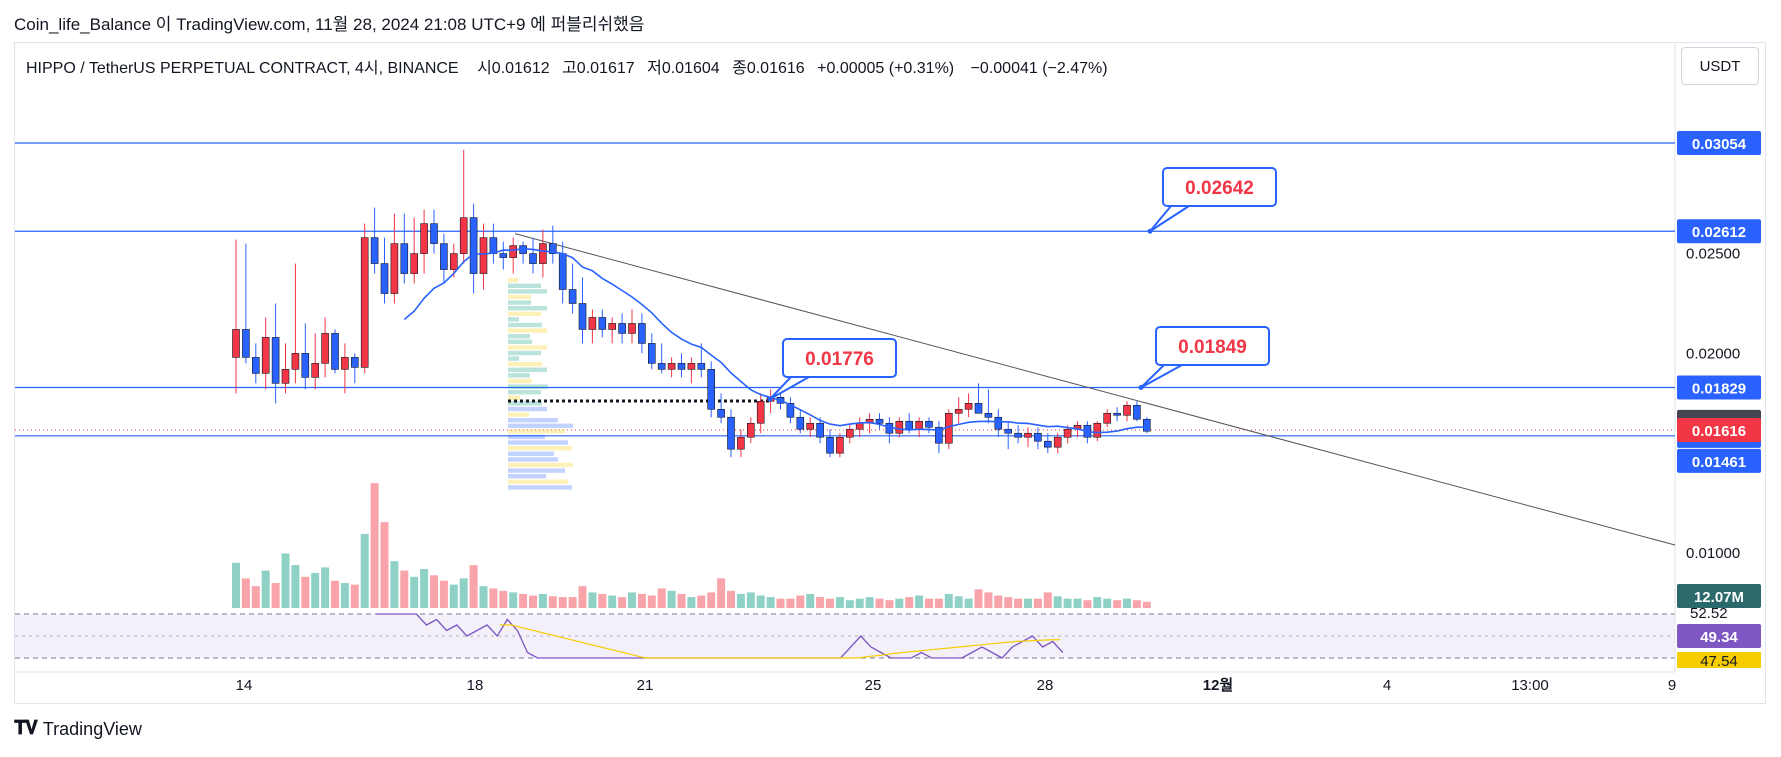 The height and width of the screenshot is (757, 1781). What do you see at coordinates (1719, 637) in the screenshot?
I see `rsi-value-label-text: 49.34` at bounding box center [1719, 637].